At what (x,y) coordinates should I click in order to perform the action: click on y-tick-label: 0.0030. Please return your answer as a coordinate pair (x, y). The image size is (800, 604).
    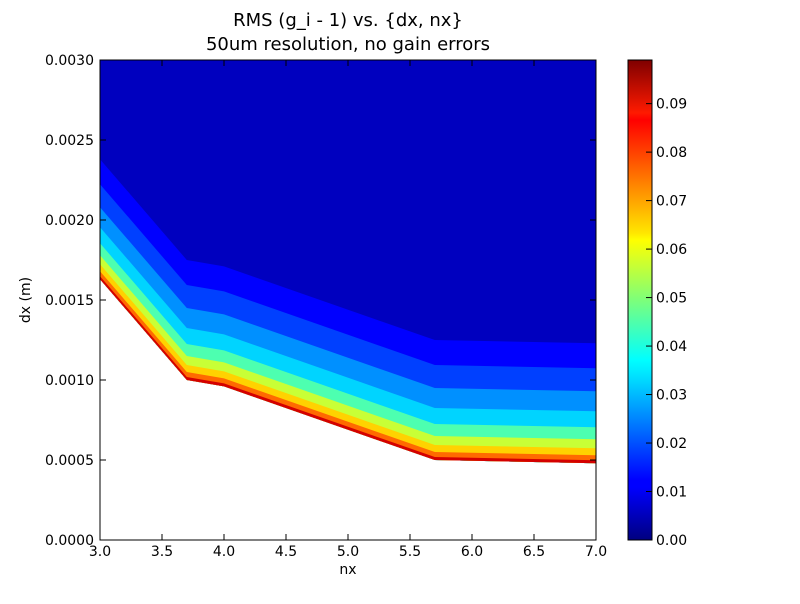
    Looking at the image, I should click on (69, 61).